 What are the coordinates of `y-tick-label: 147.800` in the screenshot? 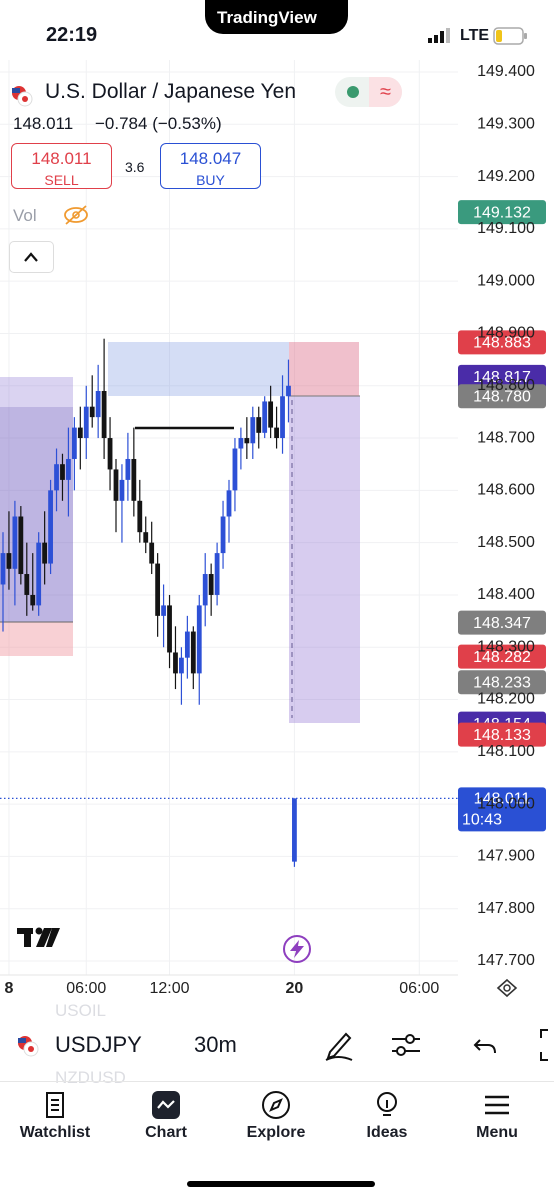 It's located at (506, 908).